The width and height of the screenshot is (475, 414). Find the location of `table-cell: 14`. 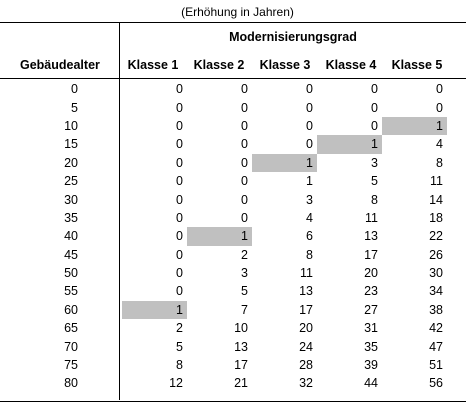

table-cell: 14 is located at coordinates (436, 199).